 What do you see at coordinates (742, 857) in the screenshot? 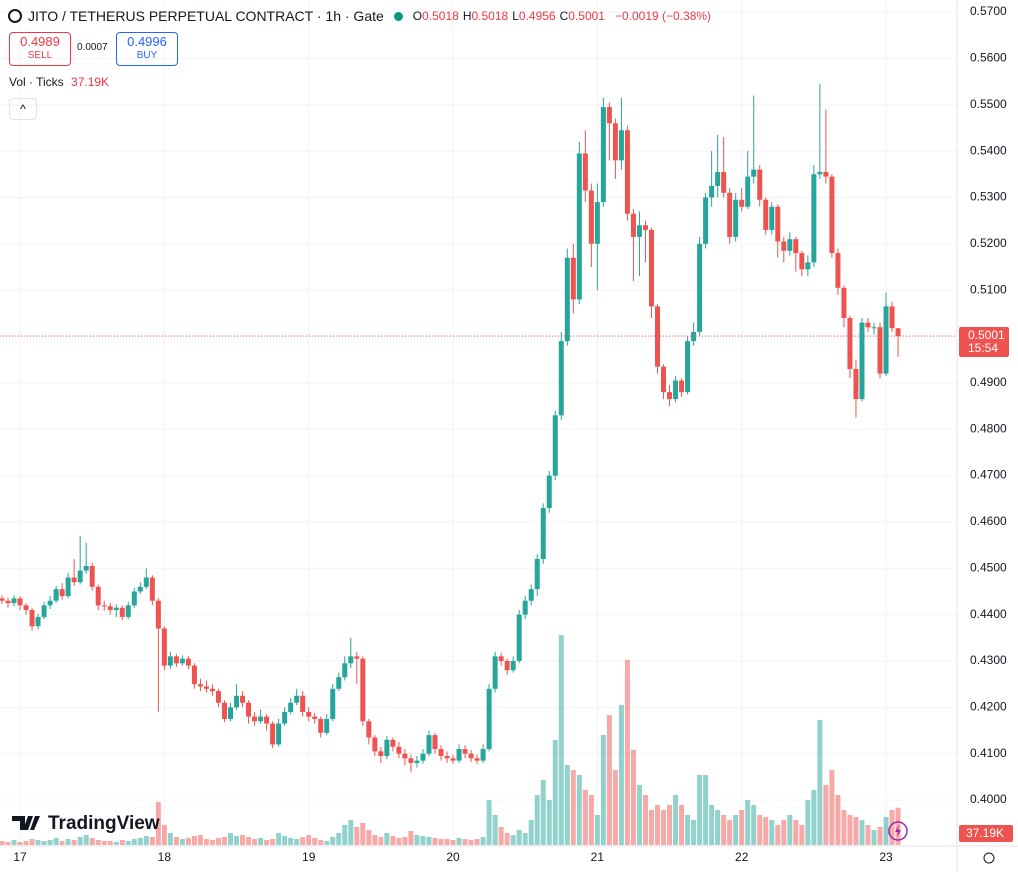
I see `x-tick-label: 22` at bounding box center [742, 857].